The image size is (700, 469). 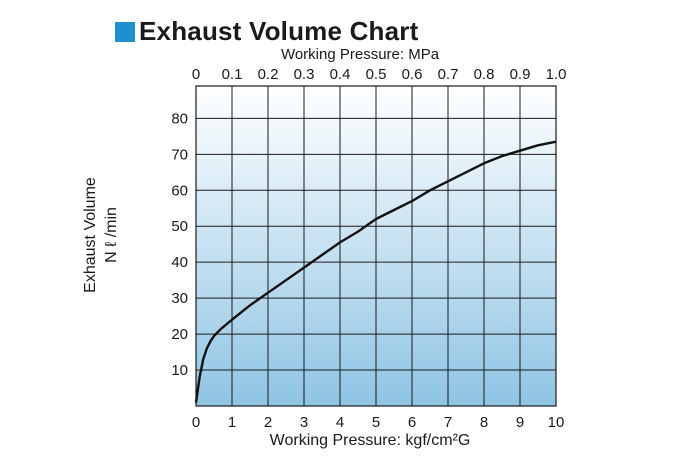 I want to click on title-square-icon, so click(x=125, y=31).